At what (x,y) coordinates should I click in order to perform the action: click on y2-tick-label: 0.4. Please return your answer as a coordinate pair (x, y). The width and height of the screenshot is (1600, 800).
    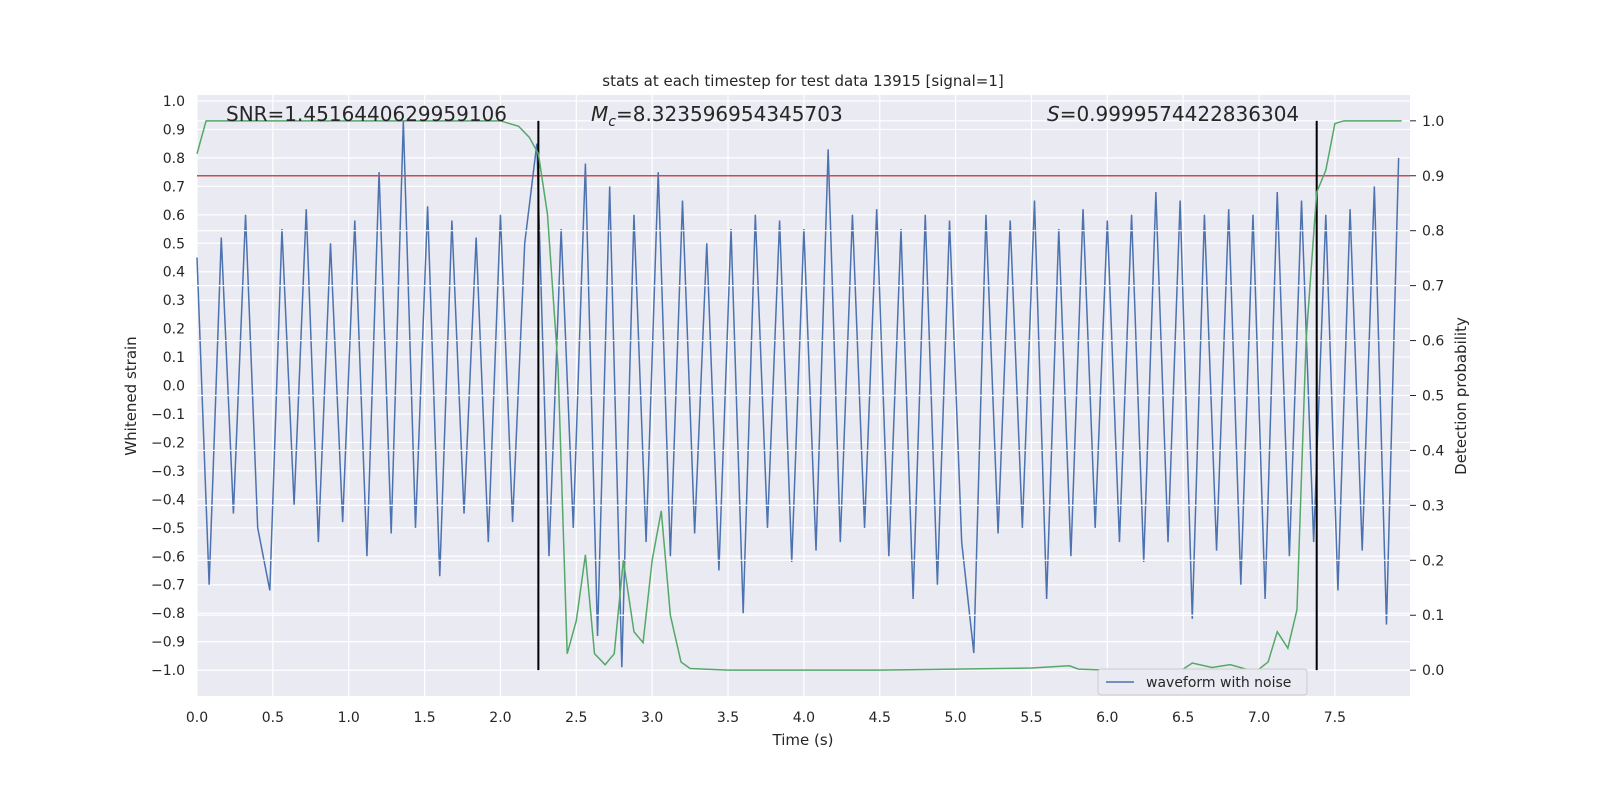
    Looking at the image, I should click on (1433, 451).